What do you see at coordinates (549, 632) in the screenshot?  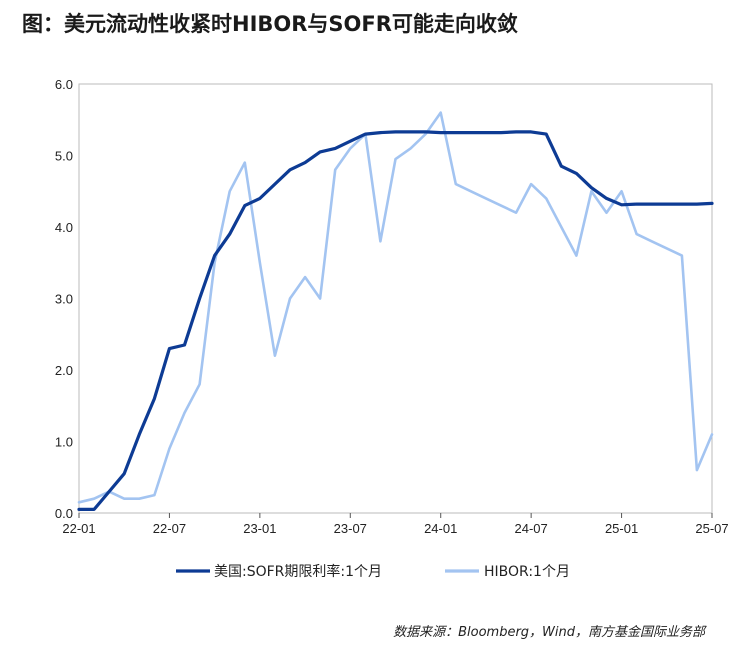 I see `source-note: 数据来源：Bloomberg，Wind，南方基金国际业务部` at bounding box center [549, 632].